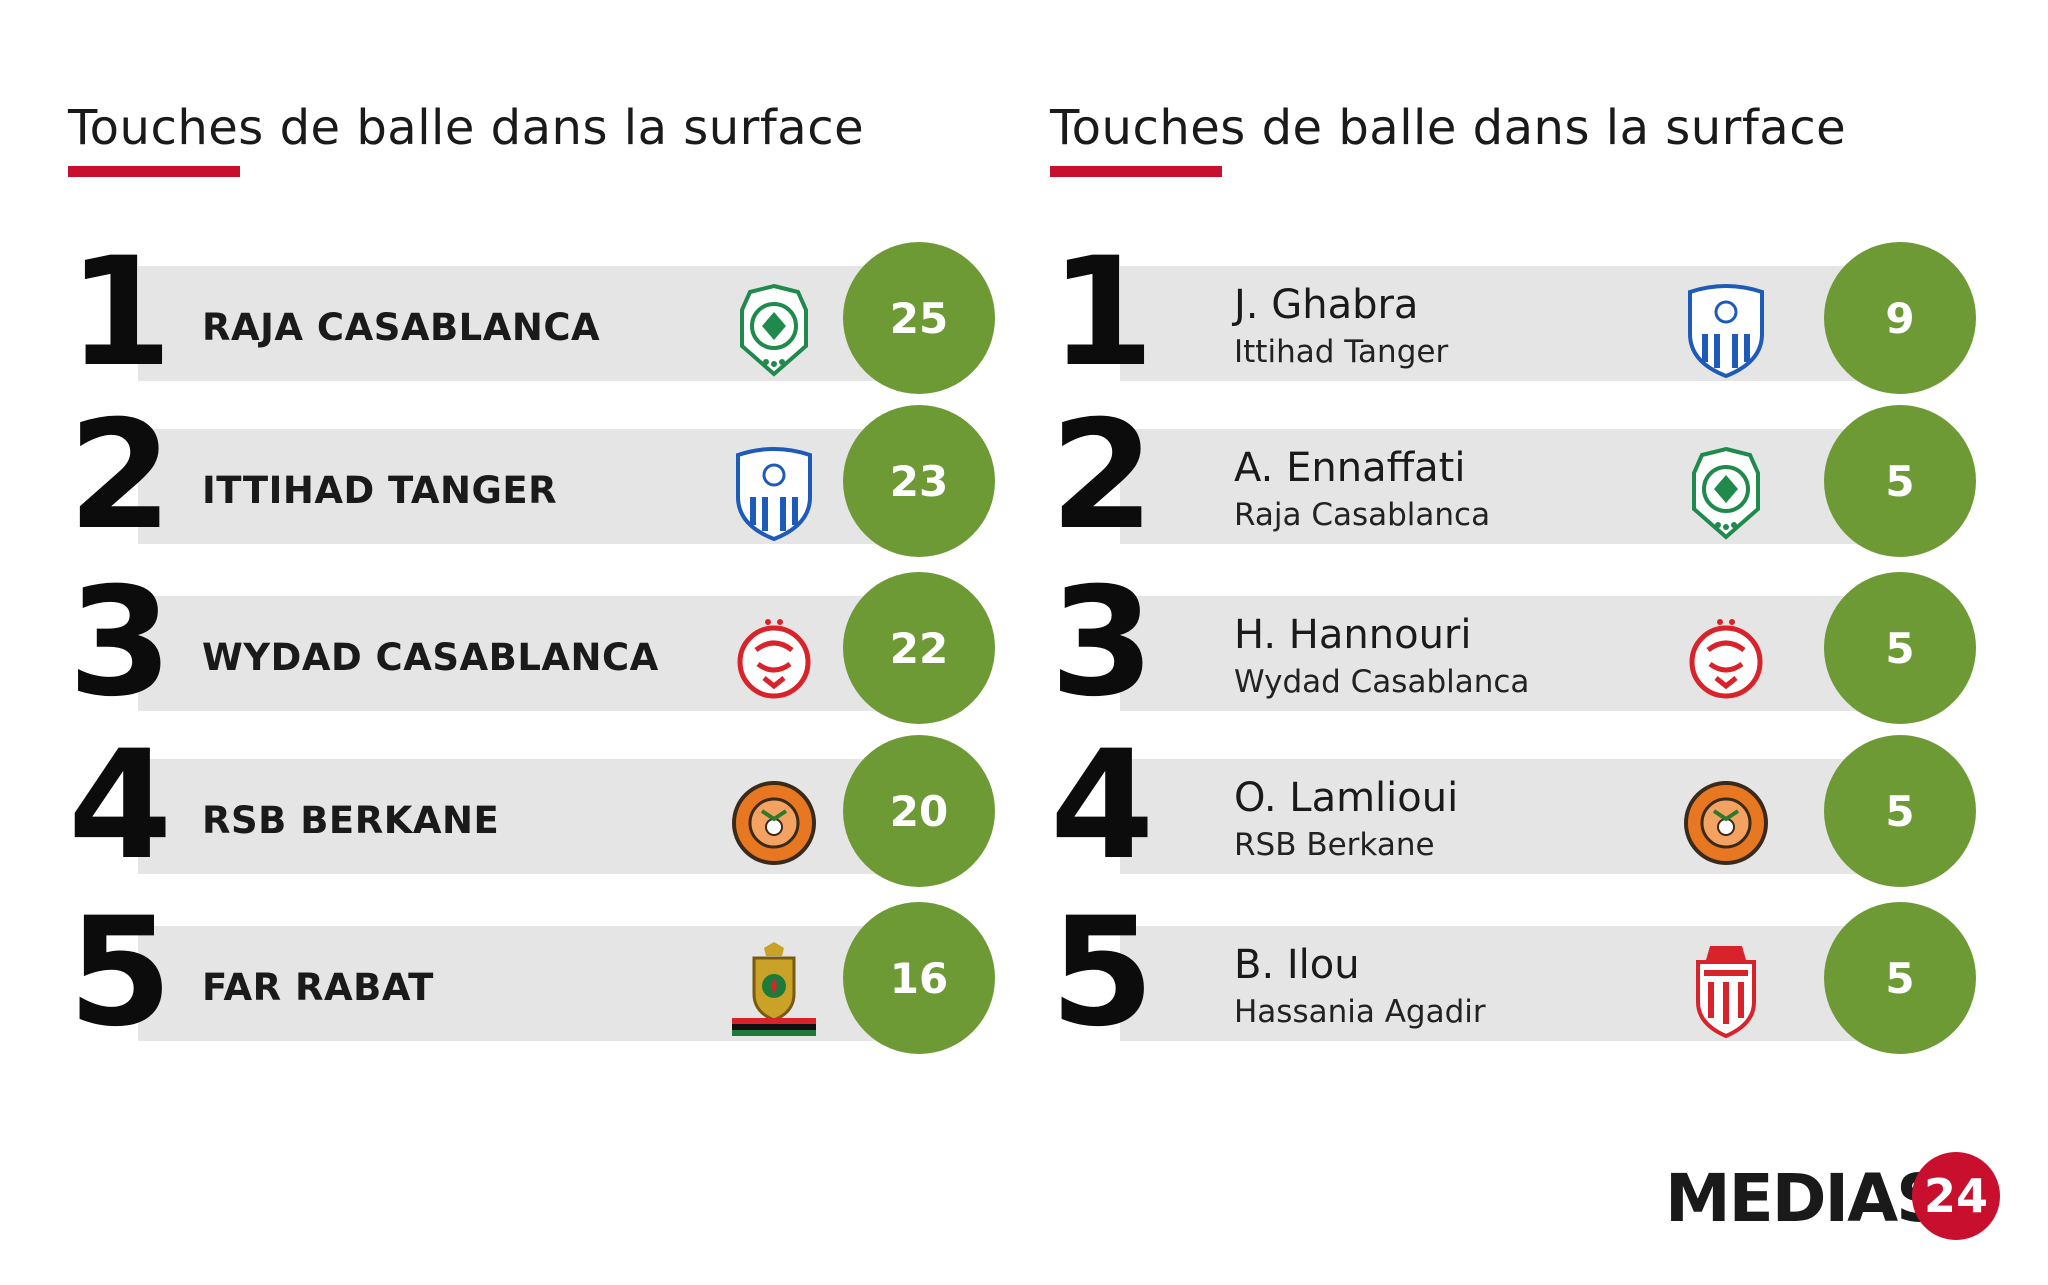 The image size is (2048, 1285). Describe the element at coordinates (351, 820) in the screenshot. I see `team-name: RSB BERKANE` at that location.